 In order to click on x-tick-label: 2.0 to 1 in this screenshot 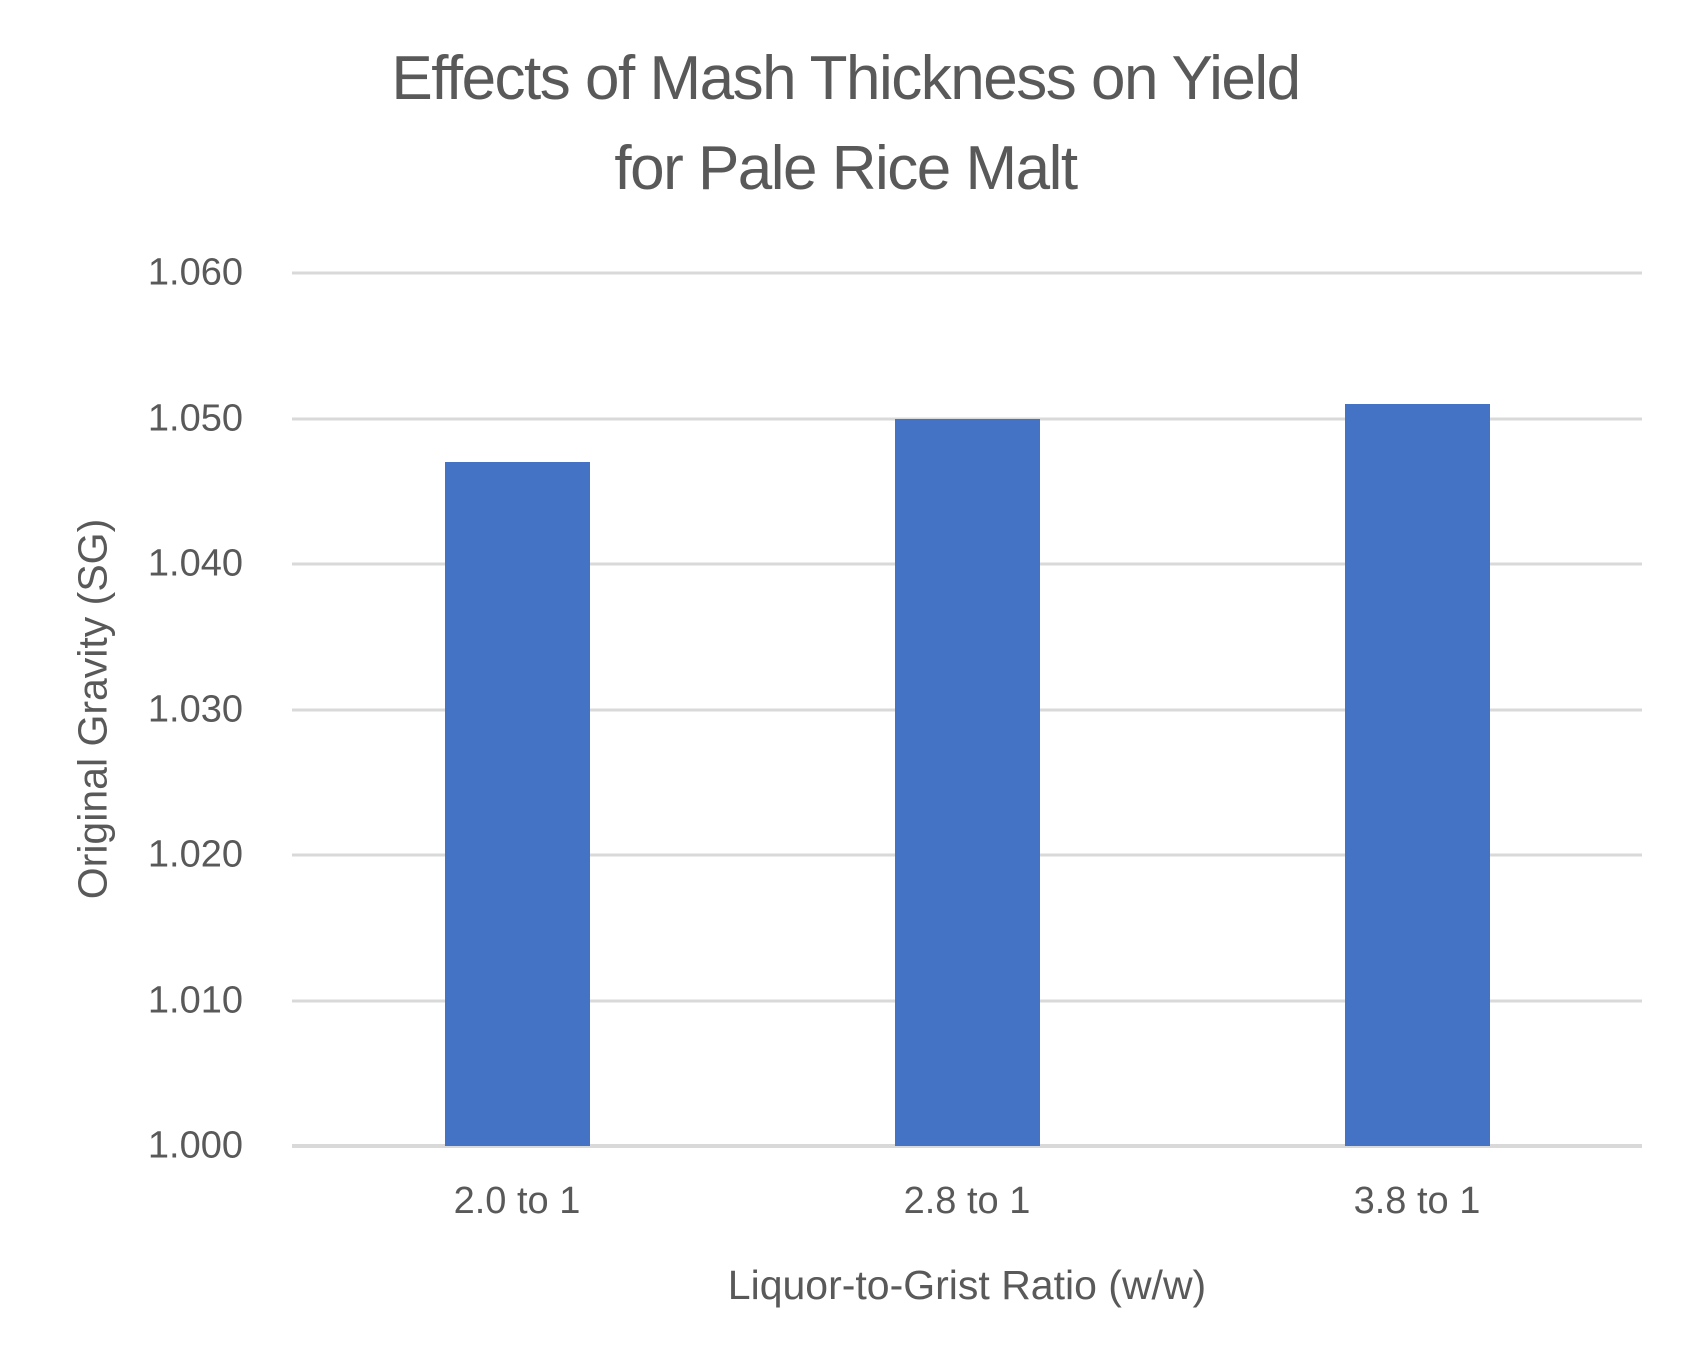, I will do `click(517, 1201)`.